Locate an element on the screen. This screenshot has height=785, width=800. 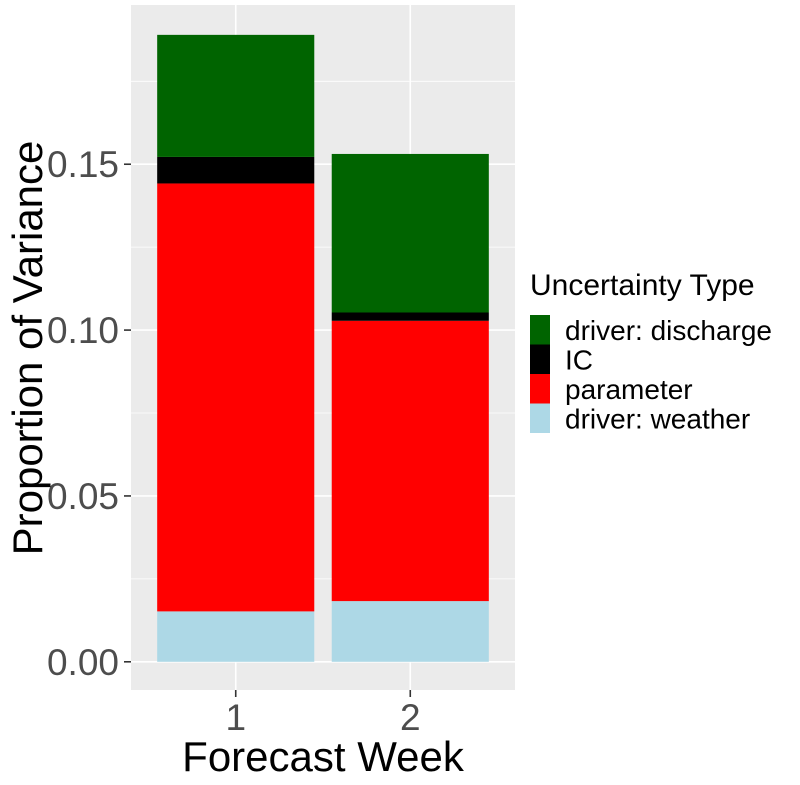
x-tick-label: 2 is located at coordinates (410, 717).